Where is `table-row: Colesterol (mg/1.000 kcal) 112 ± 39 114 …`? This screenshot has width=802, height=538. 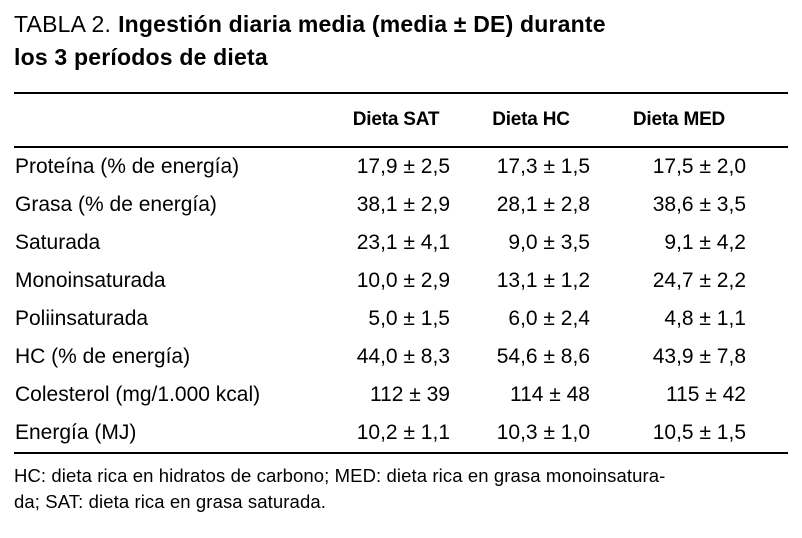
table-row: Colesterol (mg/1.000 kcal) 112 ± 39 114 … is located at coordinates (401, 395).